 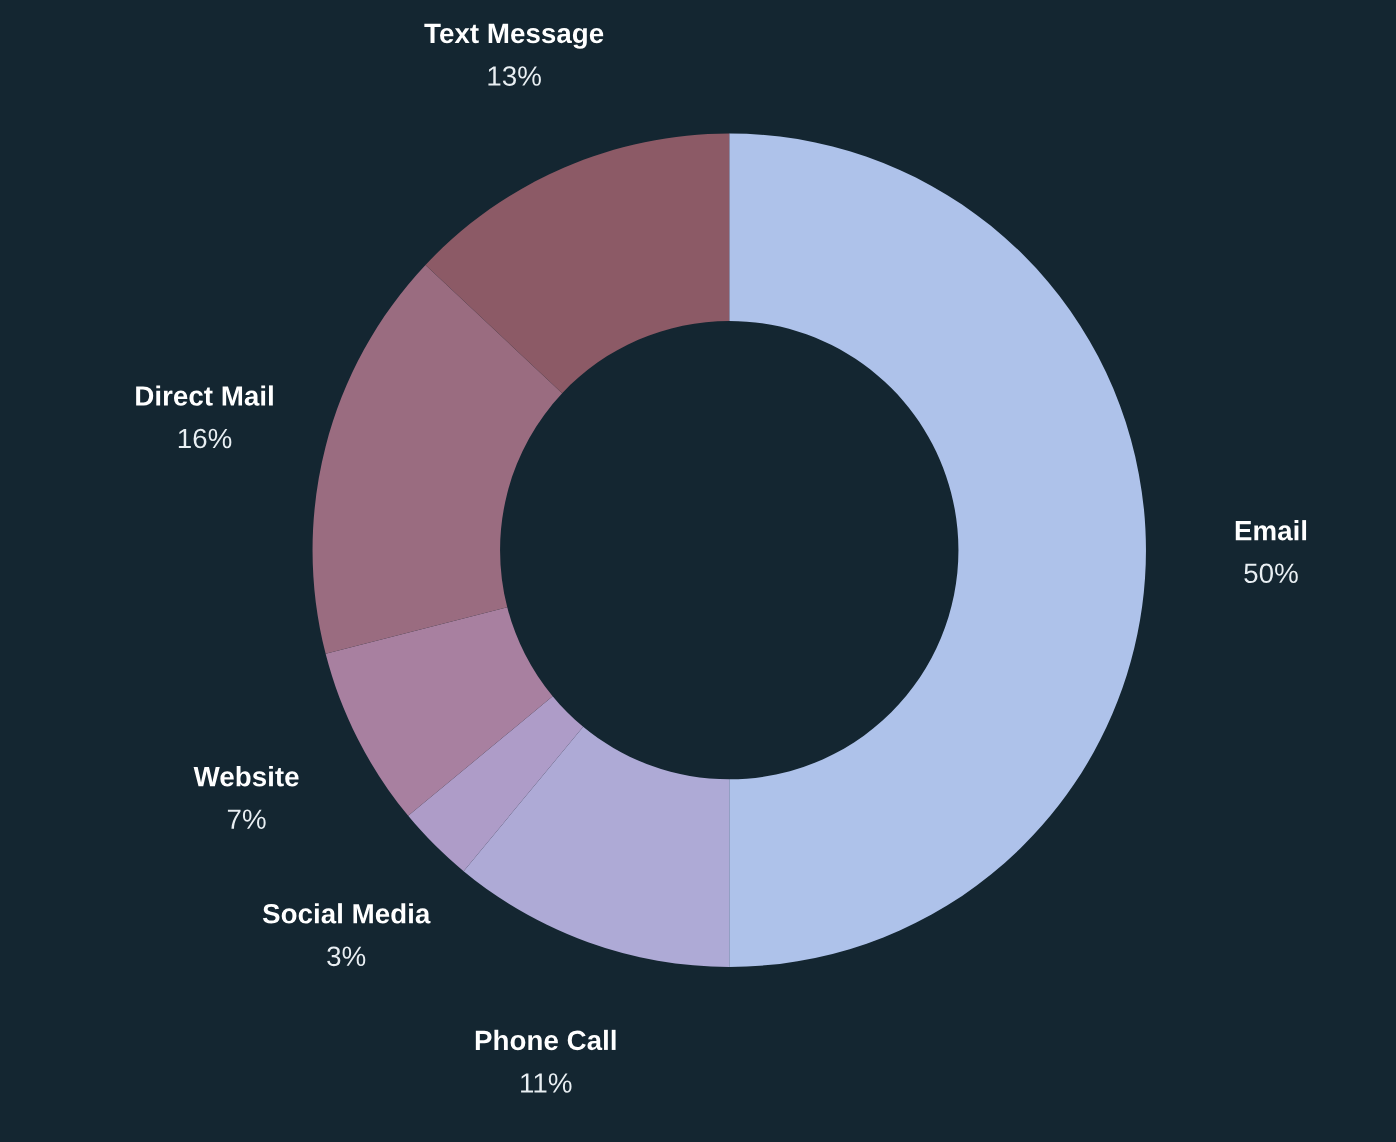 I want to click on data-label: 11%, so click(x=546, y=1083).